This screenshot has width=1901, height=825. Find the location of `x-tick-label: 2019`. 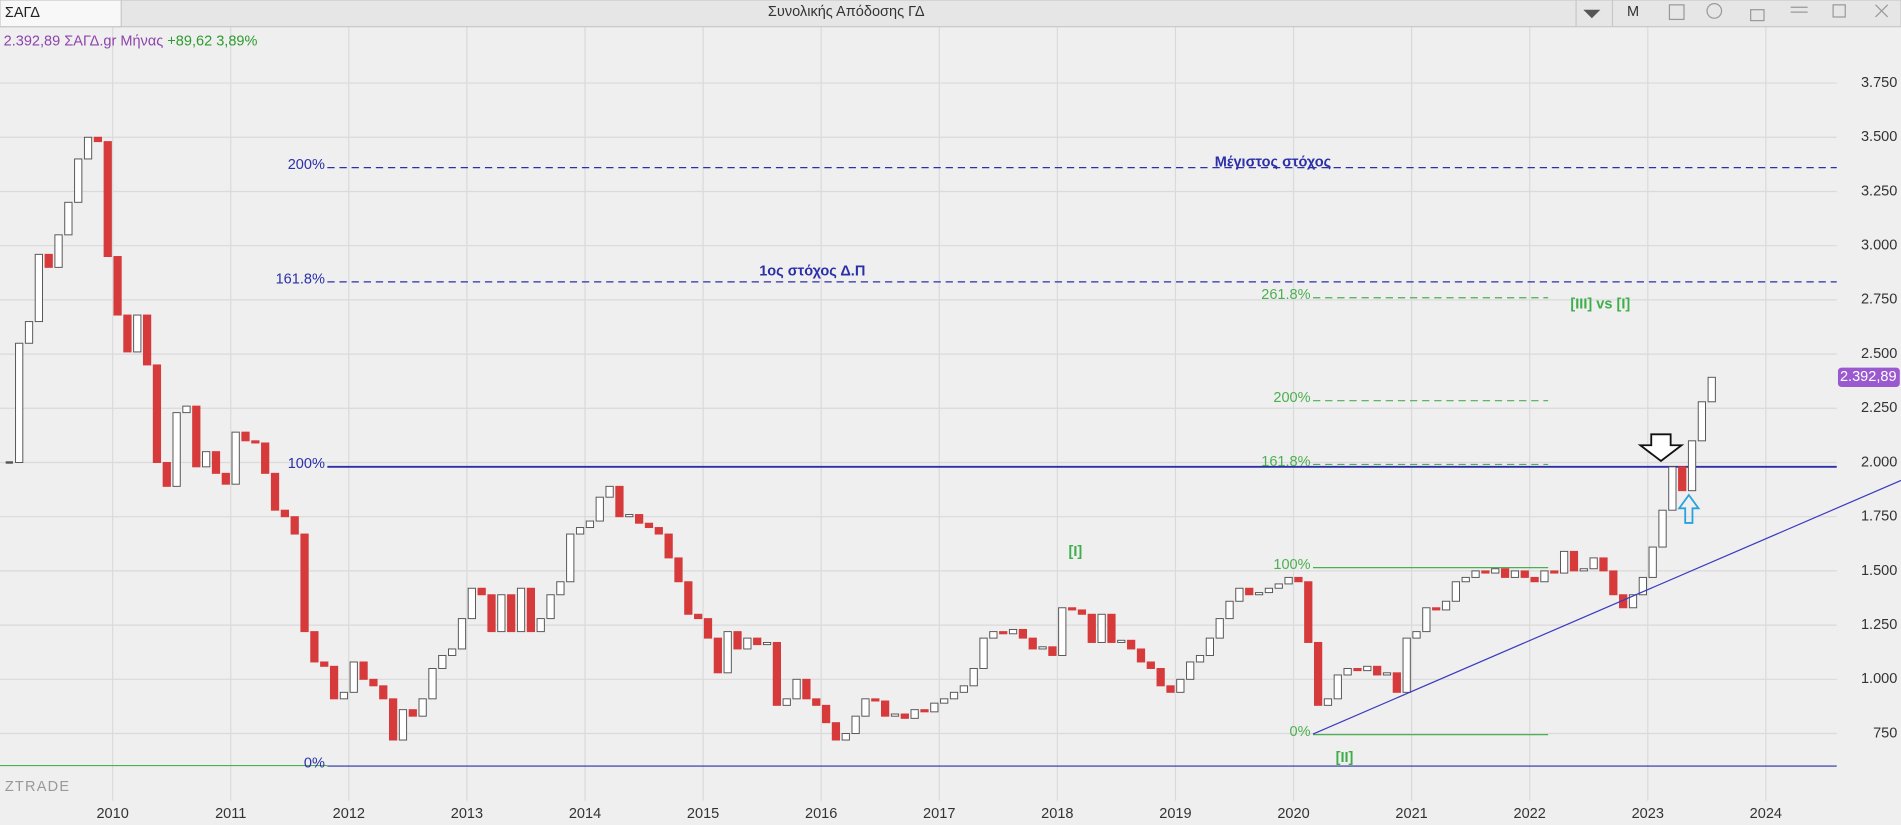

x-tick-label: 2019 is located at coordinates (1175, 814).